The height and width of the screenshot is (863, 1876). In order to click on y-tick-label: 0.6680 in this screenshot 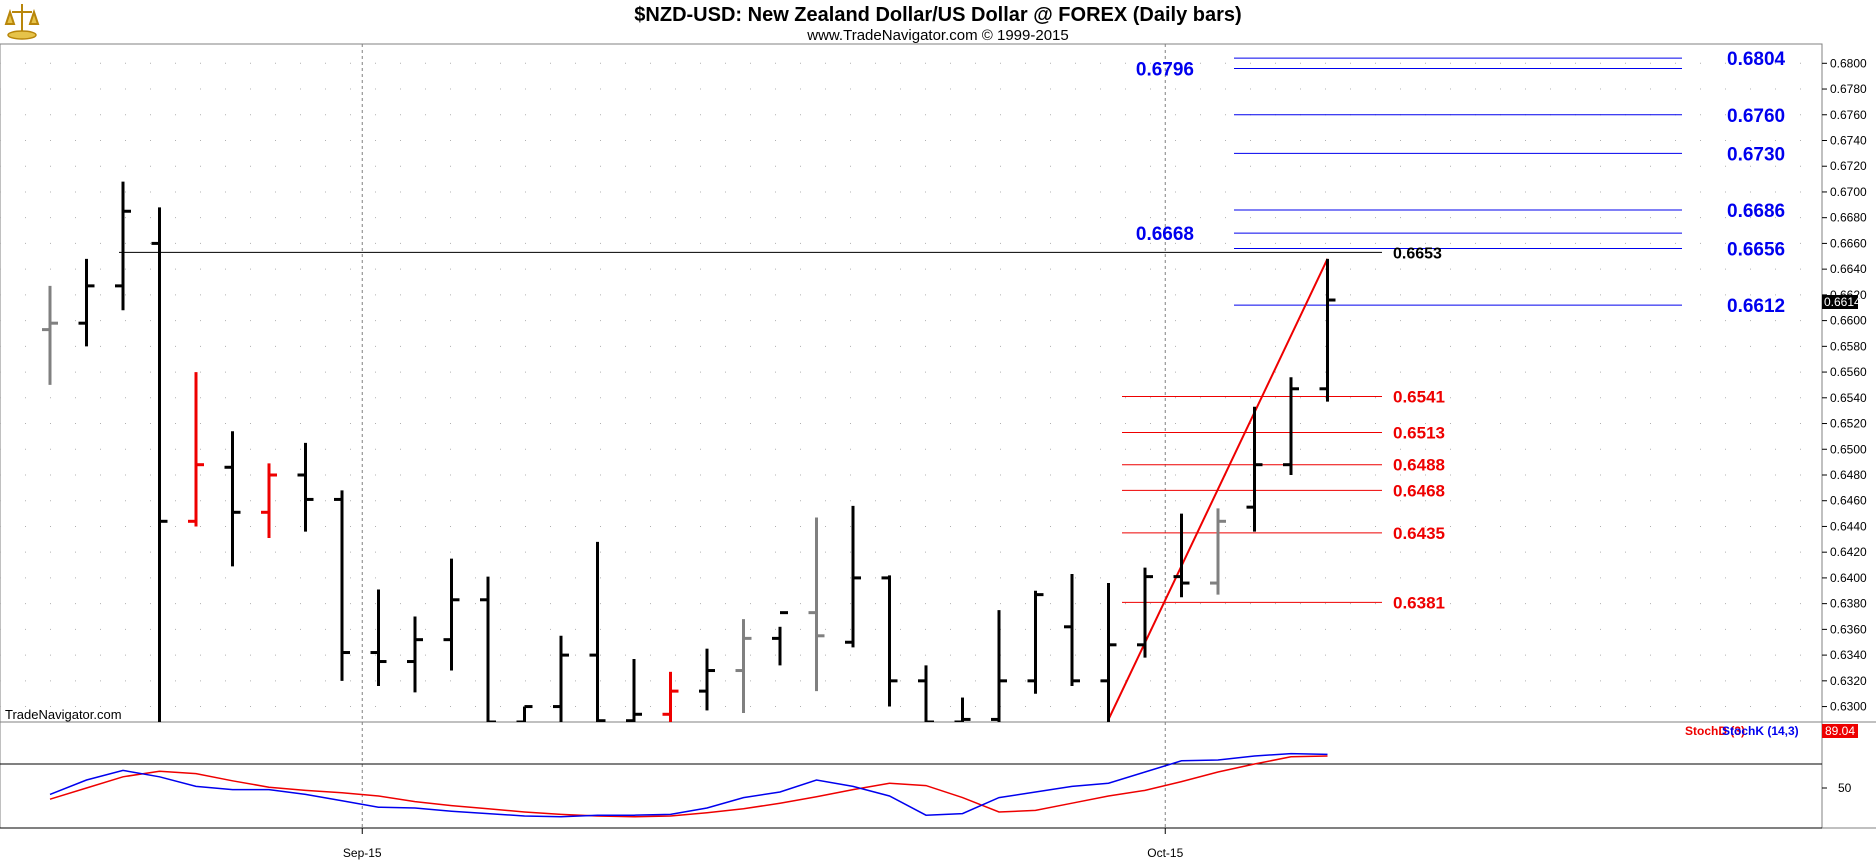, I will do `click(1848, 218)`.